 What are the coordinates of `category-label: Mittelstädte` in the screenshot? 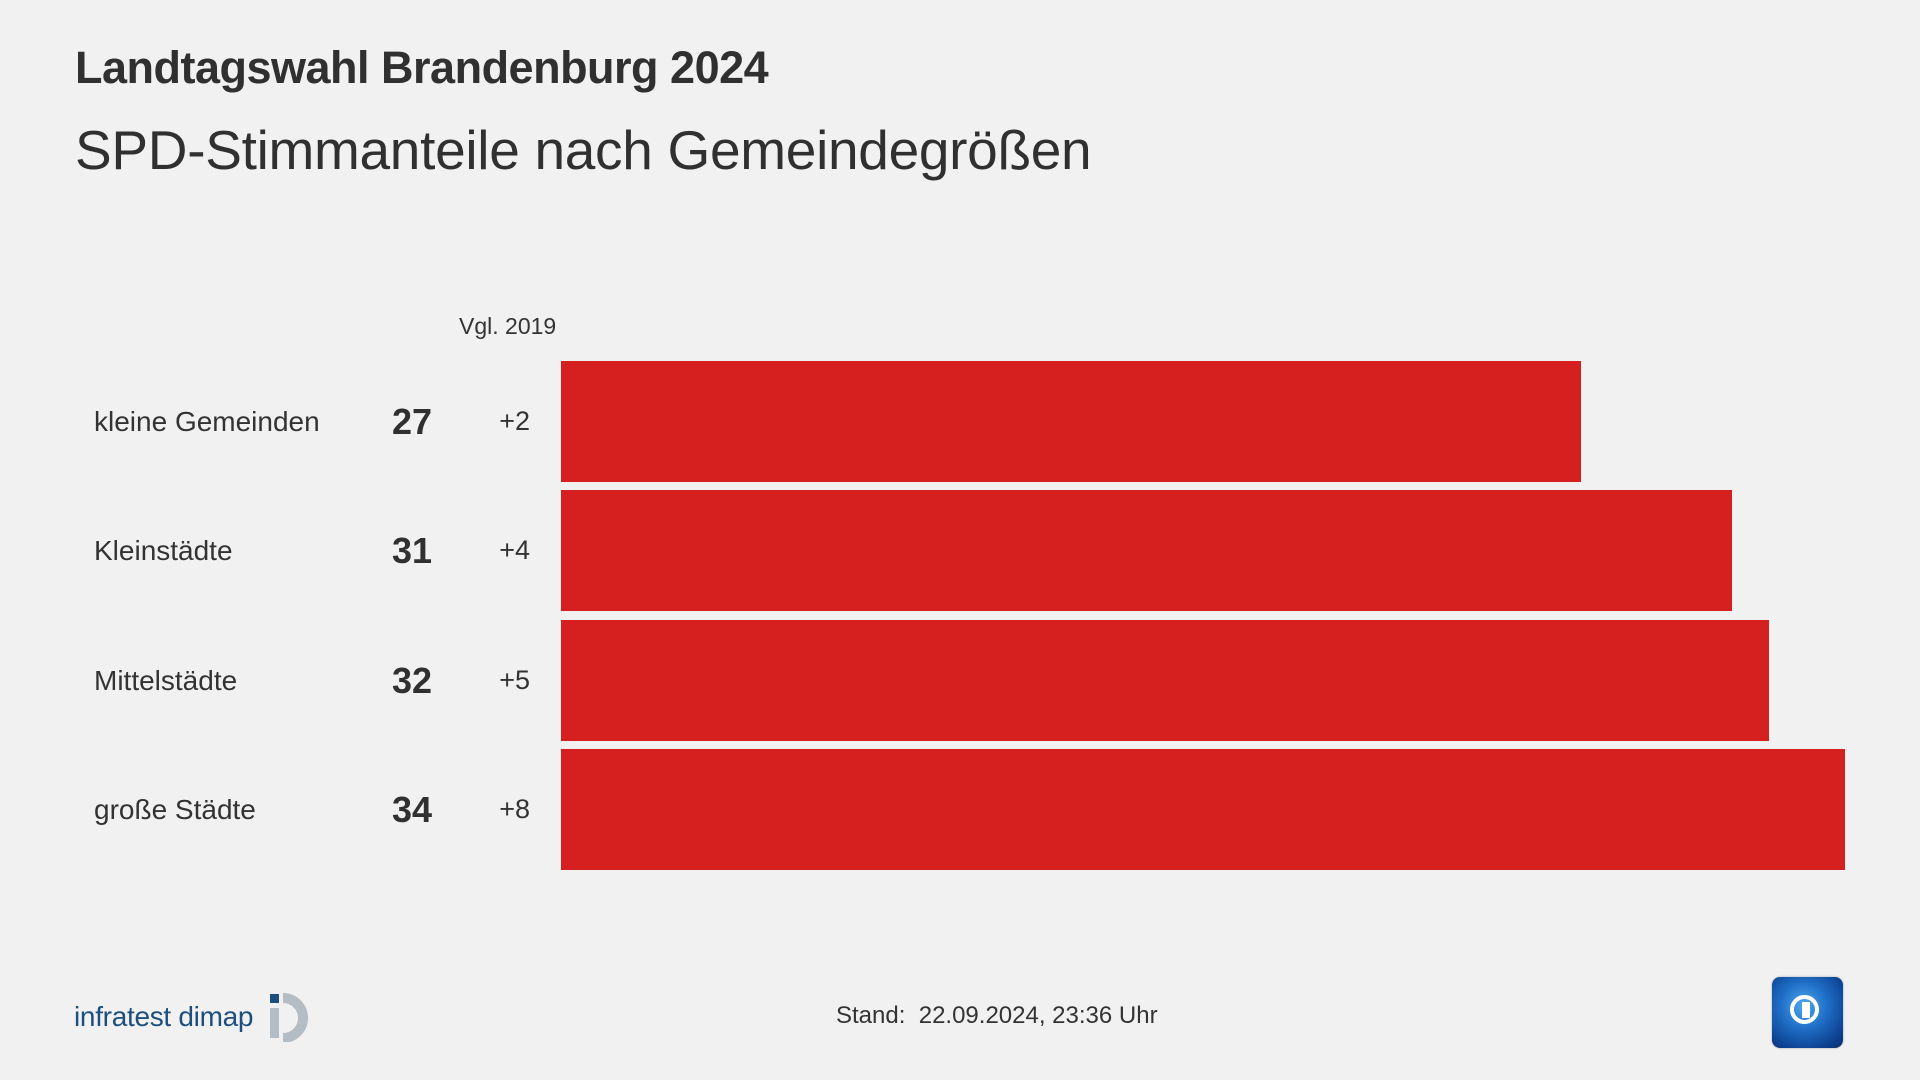 It's located at (166, 680).